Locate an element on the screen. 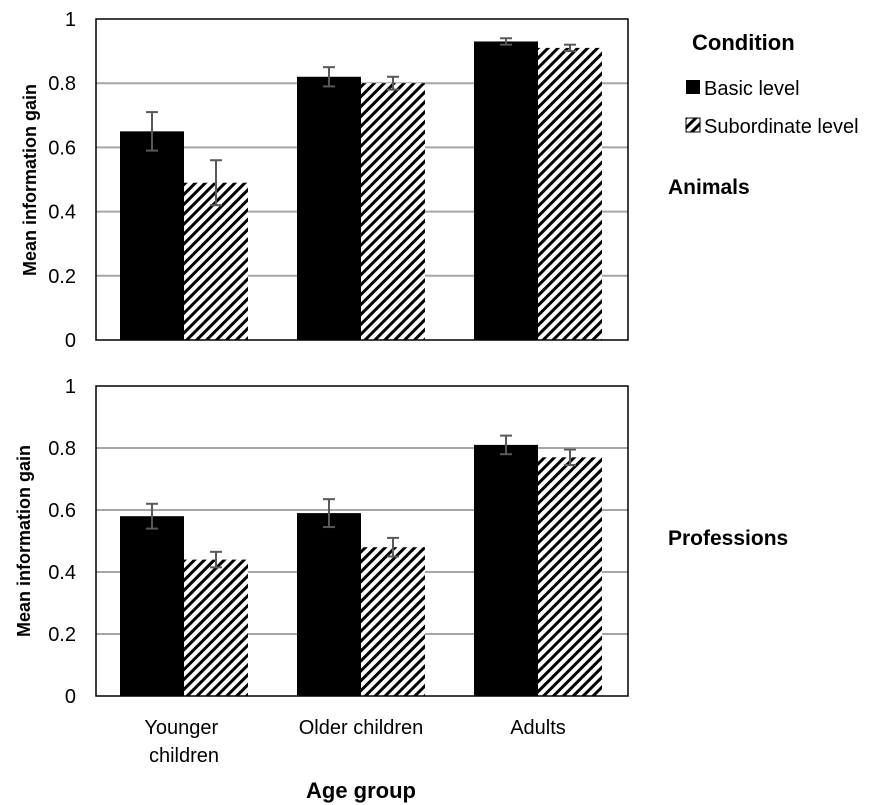  category-labels: Younger children Older children Adults is located at coordinates (354, 742).